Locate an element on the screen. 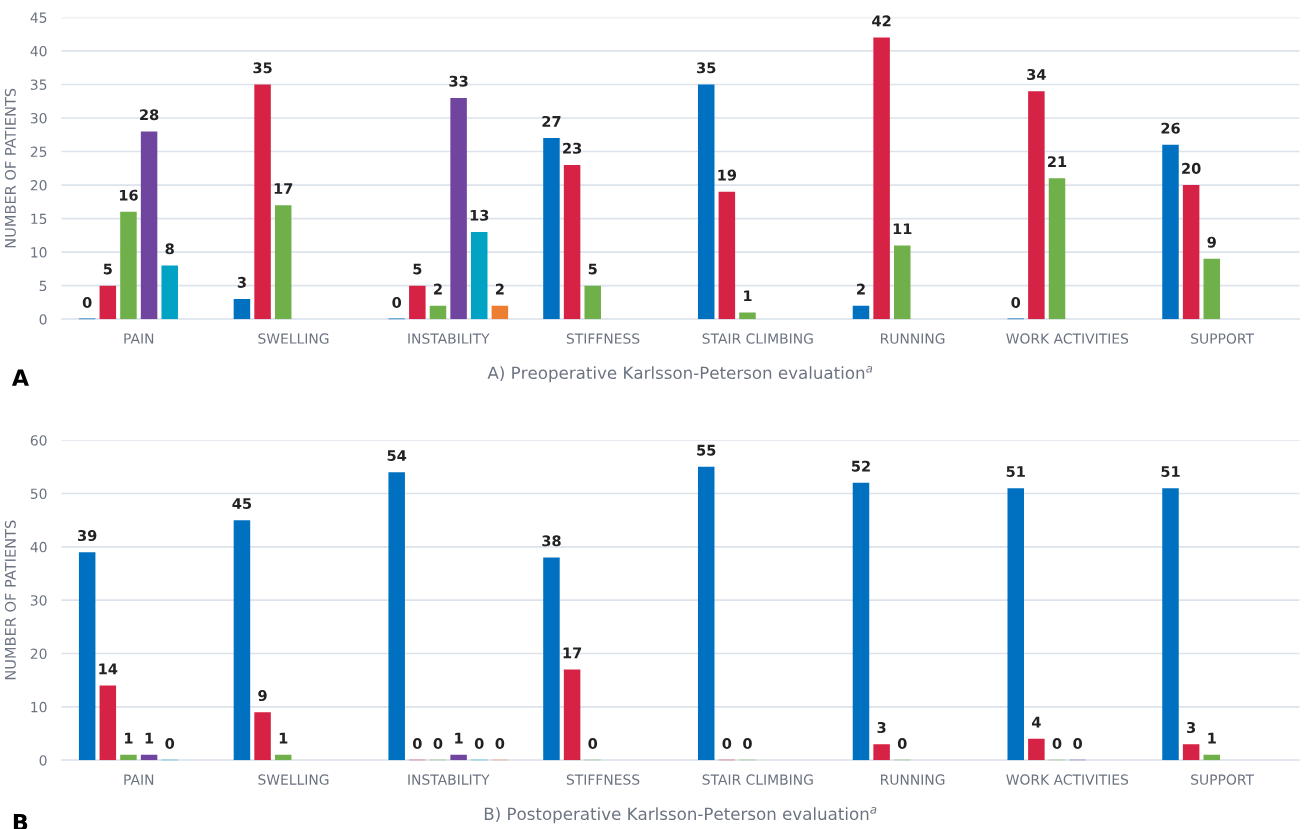 The image size is (1306, 829). text: A is located at coordinates (20, 377).